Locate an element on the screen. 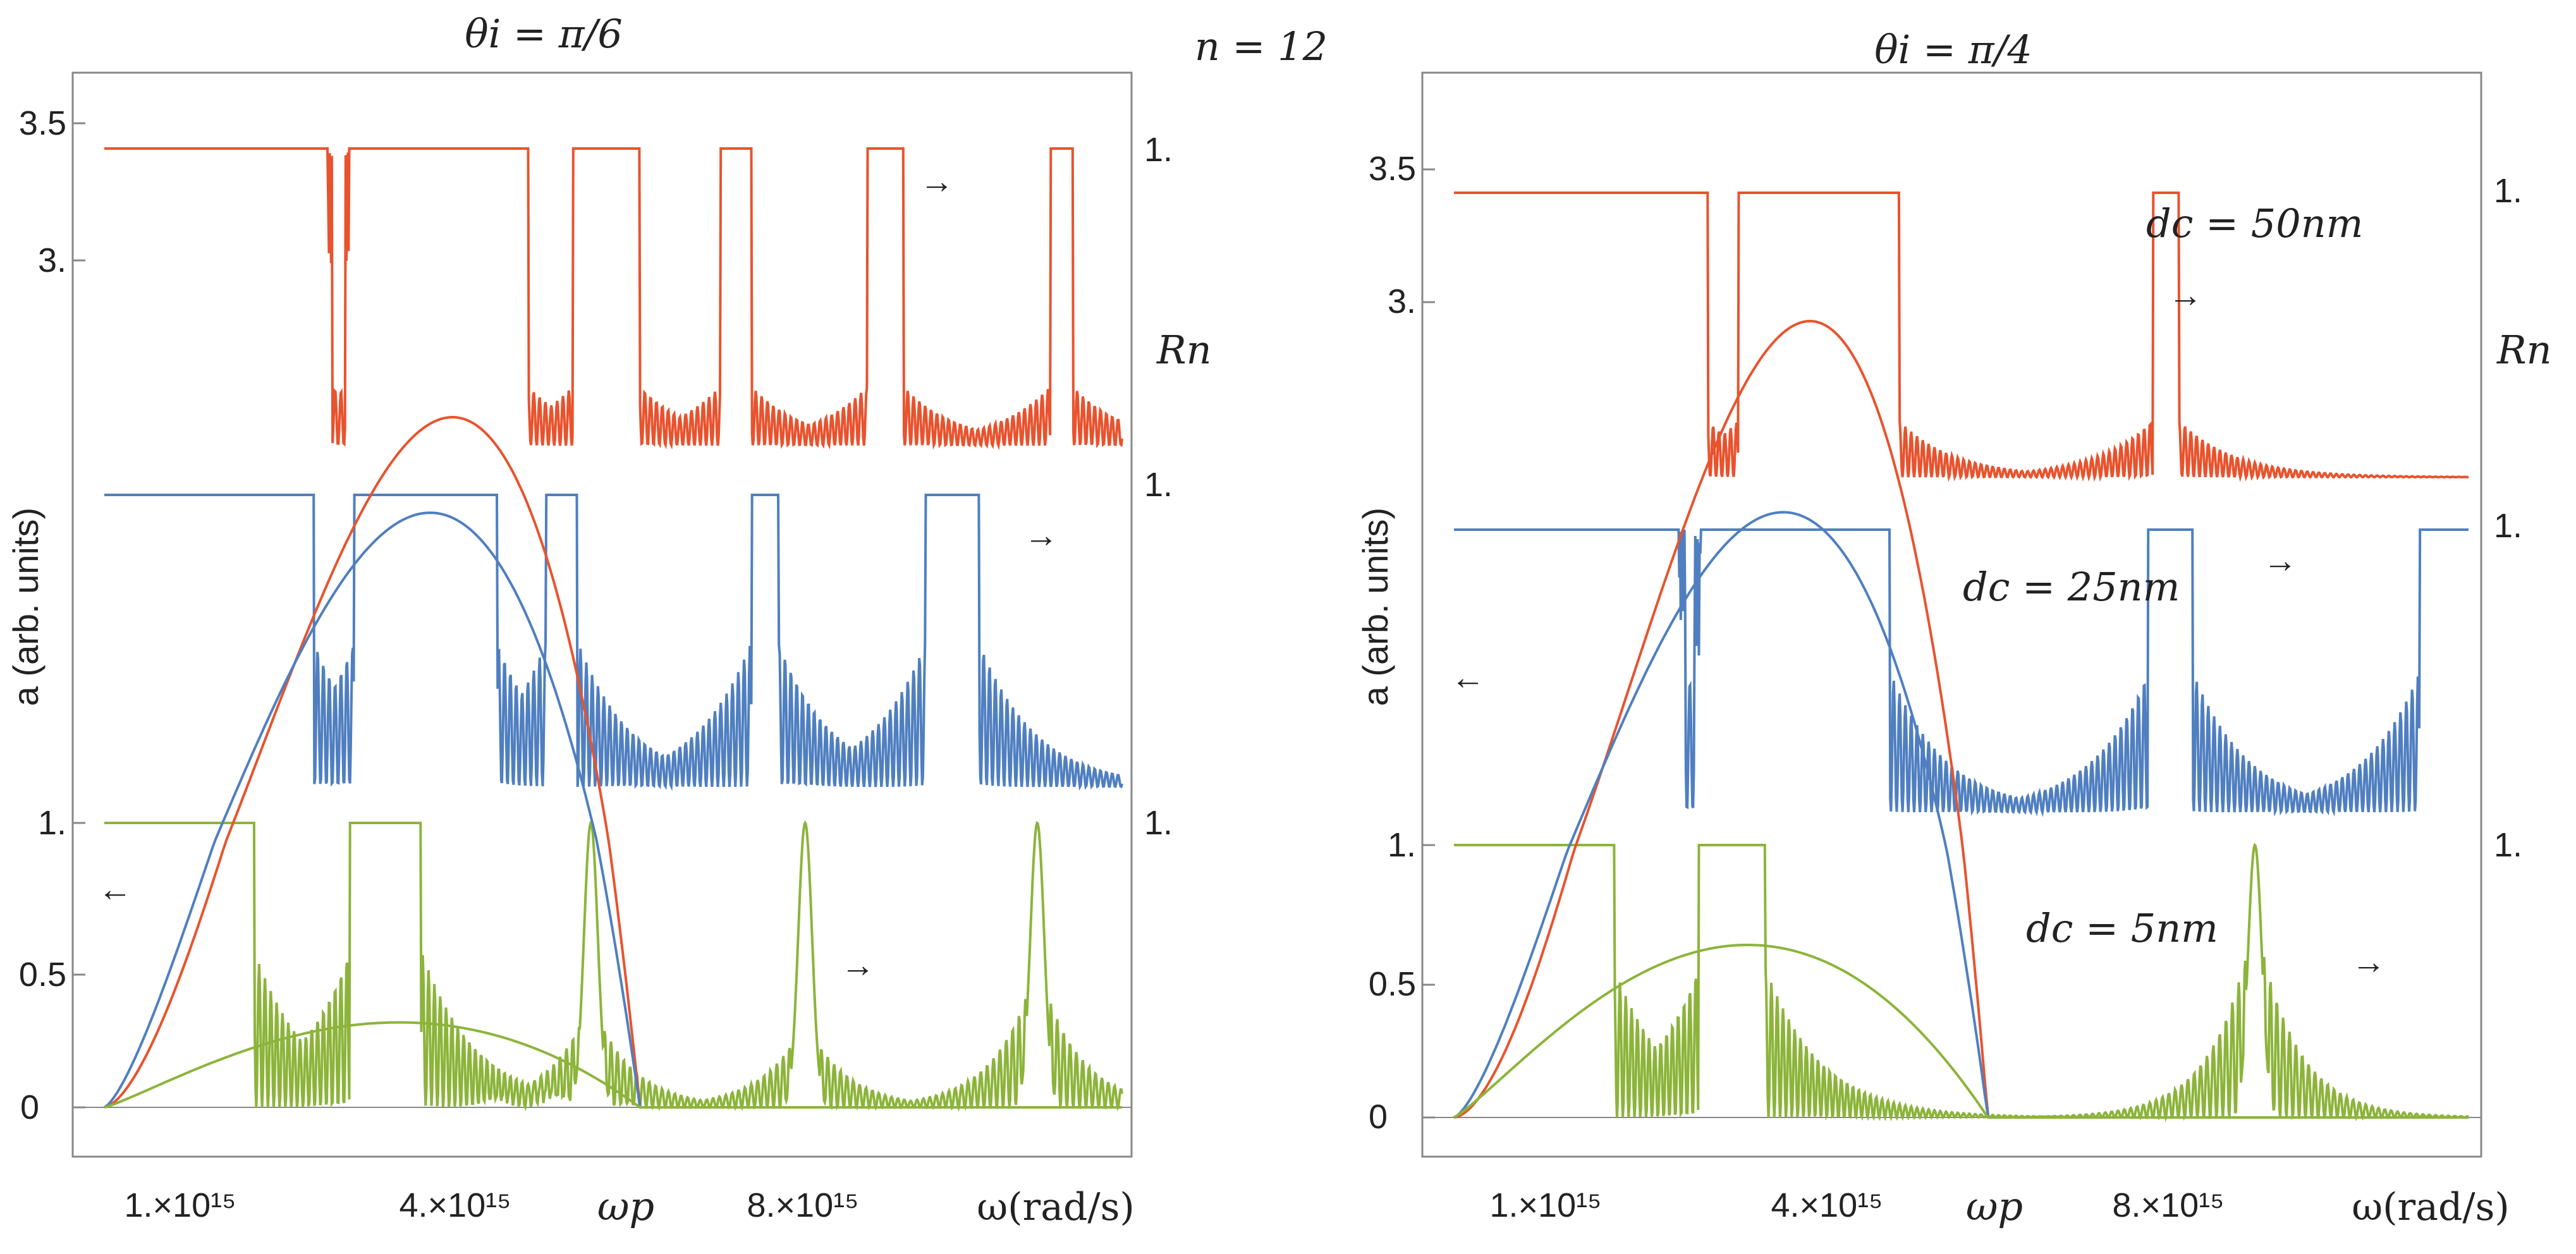  right-xtick-1e15: 1.×10¹⁵ is located at coordinates (1545, 1205).